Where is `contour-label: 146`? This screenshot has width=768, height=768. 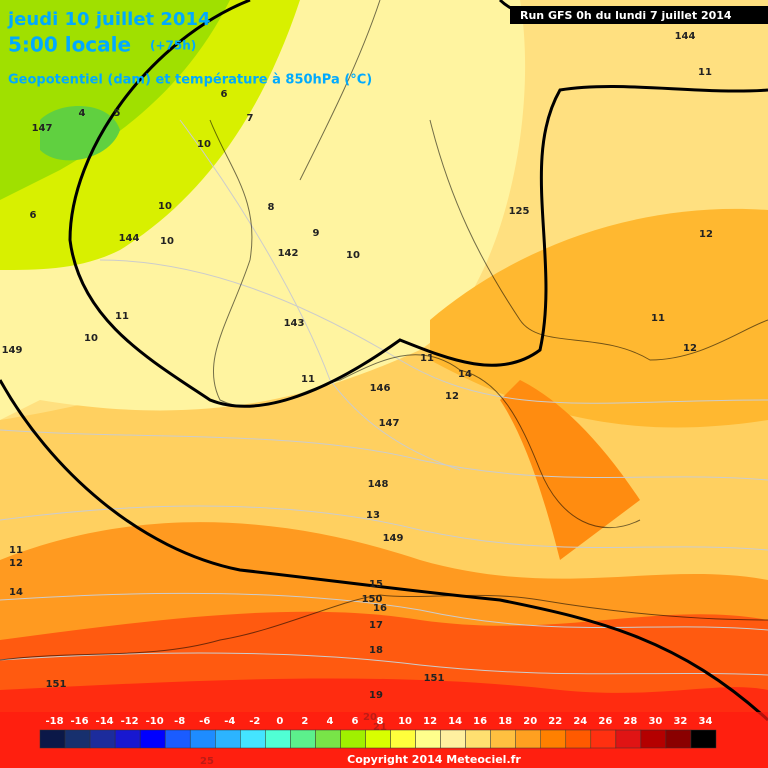 contour-label: 146 is located at coordinates (380, 388).